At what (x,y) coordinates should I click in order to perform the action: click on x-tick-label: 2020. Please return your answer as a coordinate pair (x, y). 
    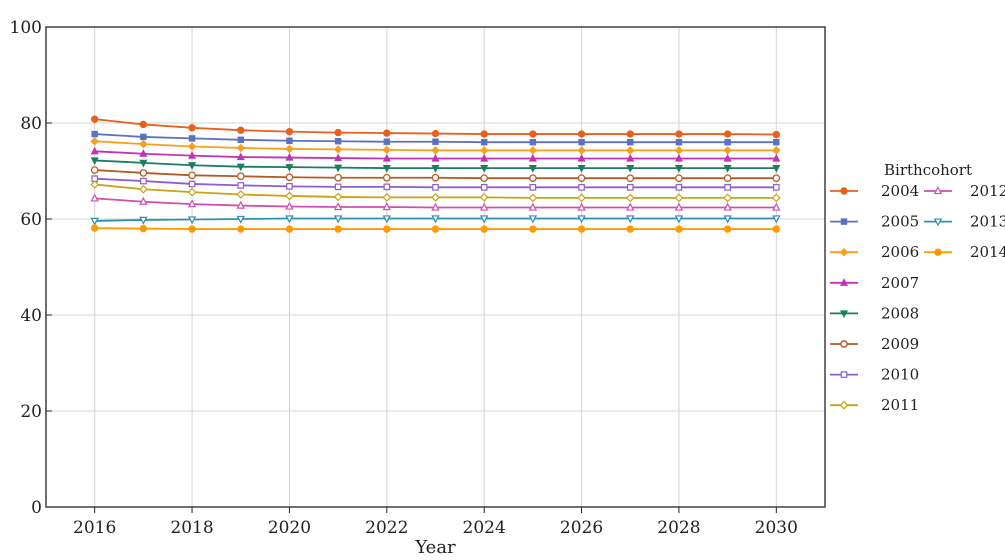
    Looking at the image, I should click on (289, 528).